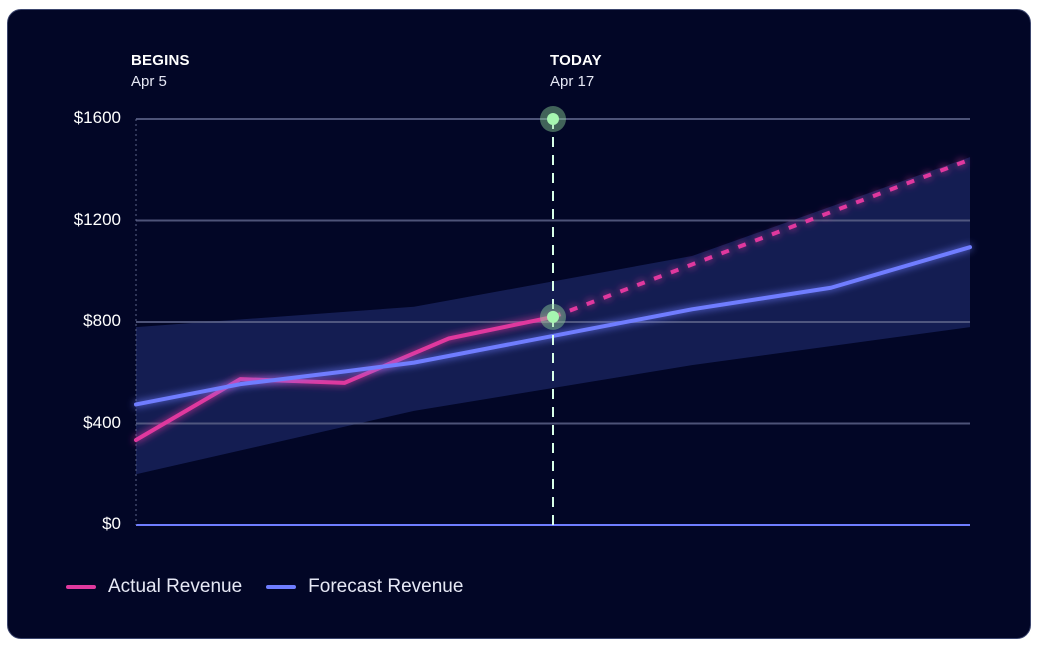 The image size is (1040, 648). I want to click on legend-label-forecast: Forecast Revenue, so click(386, 586).